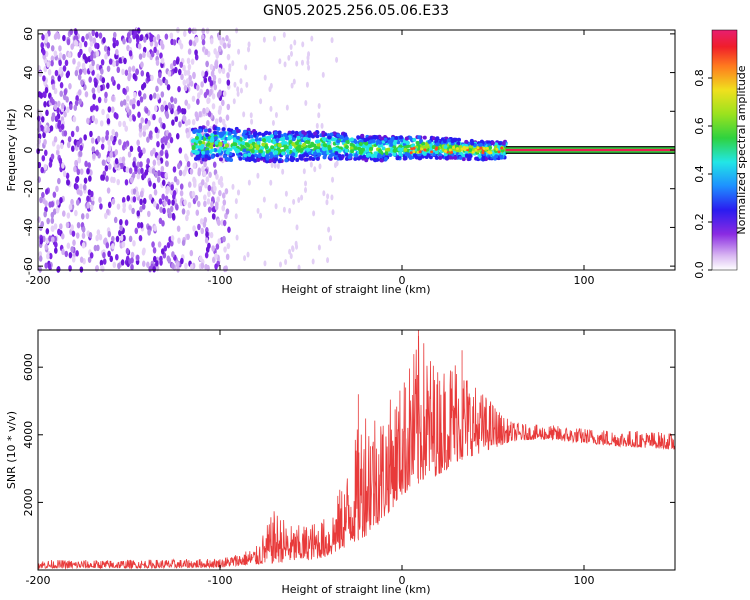 This screenshot has height=600, width=750. Describe the element at coordinates (355, 289) in the screenshot. I see `spectrogram-x-label: Height of straight line (km)` at that location.